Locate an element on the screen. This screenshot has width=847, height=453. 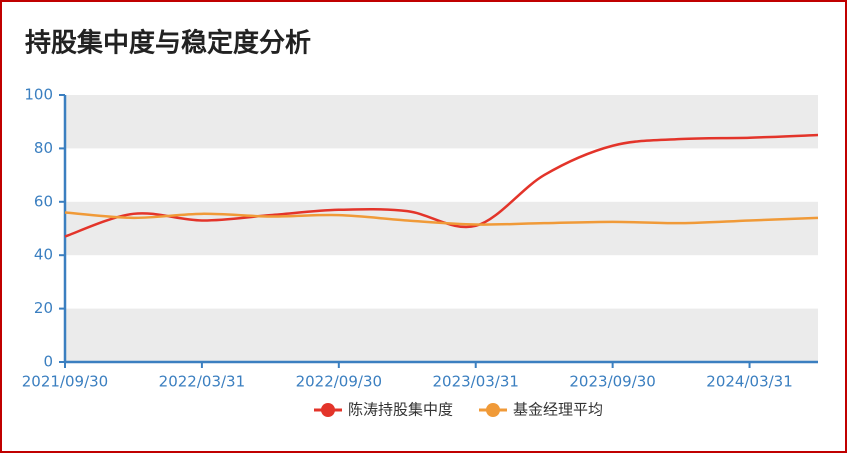
x-tick-label: 2022/03/31 is located at coordinates (202, 382).